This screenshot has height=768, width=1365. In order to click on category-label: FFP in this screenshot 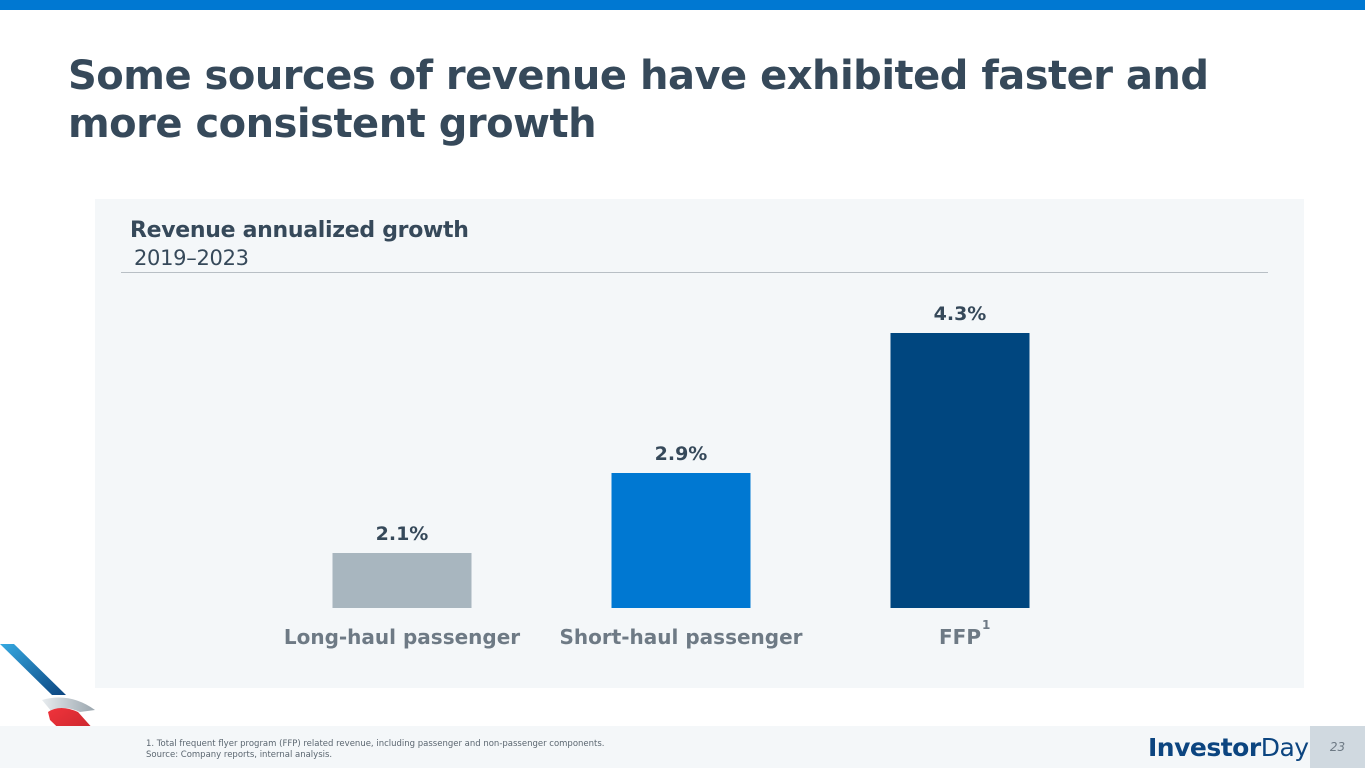, I will do `click(960, 637)`.